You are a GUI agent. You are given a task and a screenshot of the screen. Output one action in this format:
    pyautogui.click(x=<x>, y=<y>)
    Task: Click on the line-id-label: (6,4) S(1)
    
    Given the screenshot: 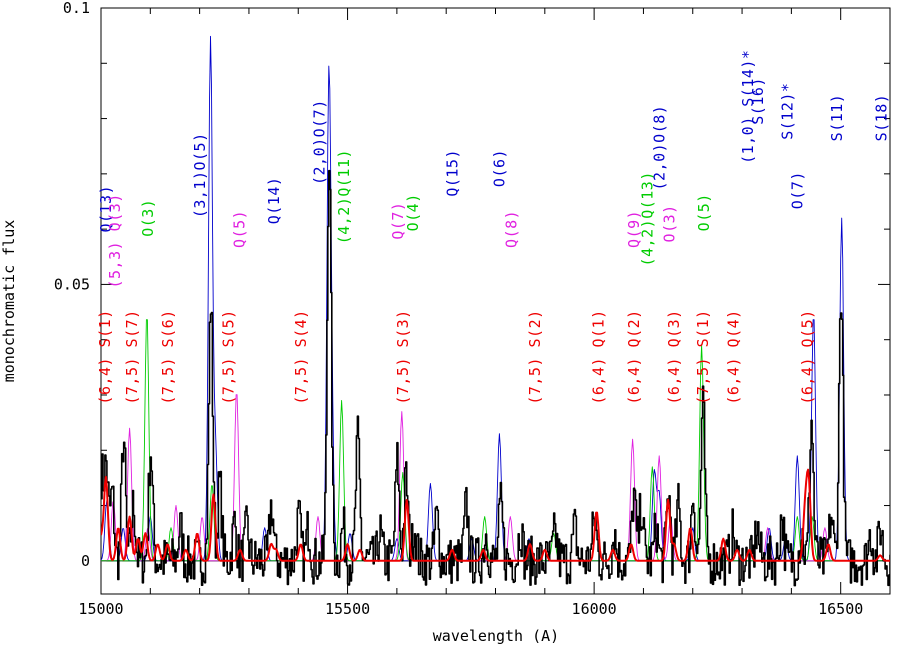 What is the action you would take?
    pyautogui.click(x=105, y=356)
    